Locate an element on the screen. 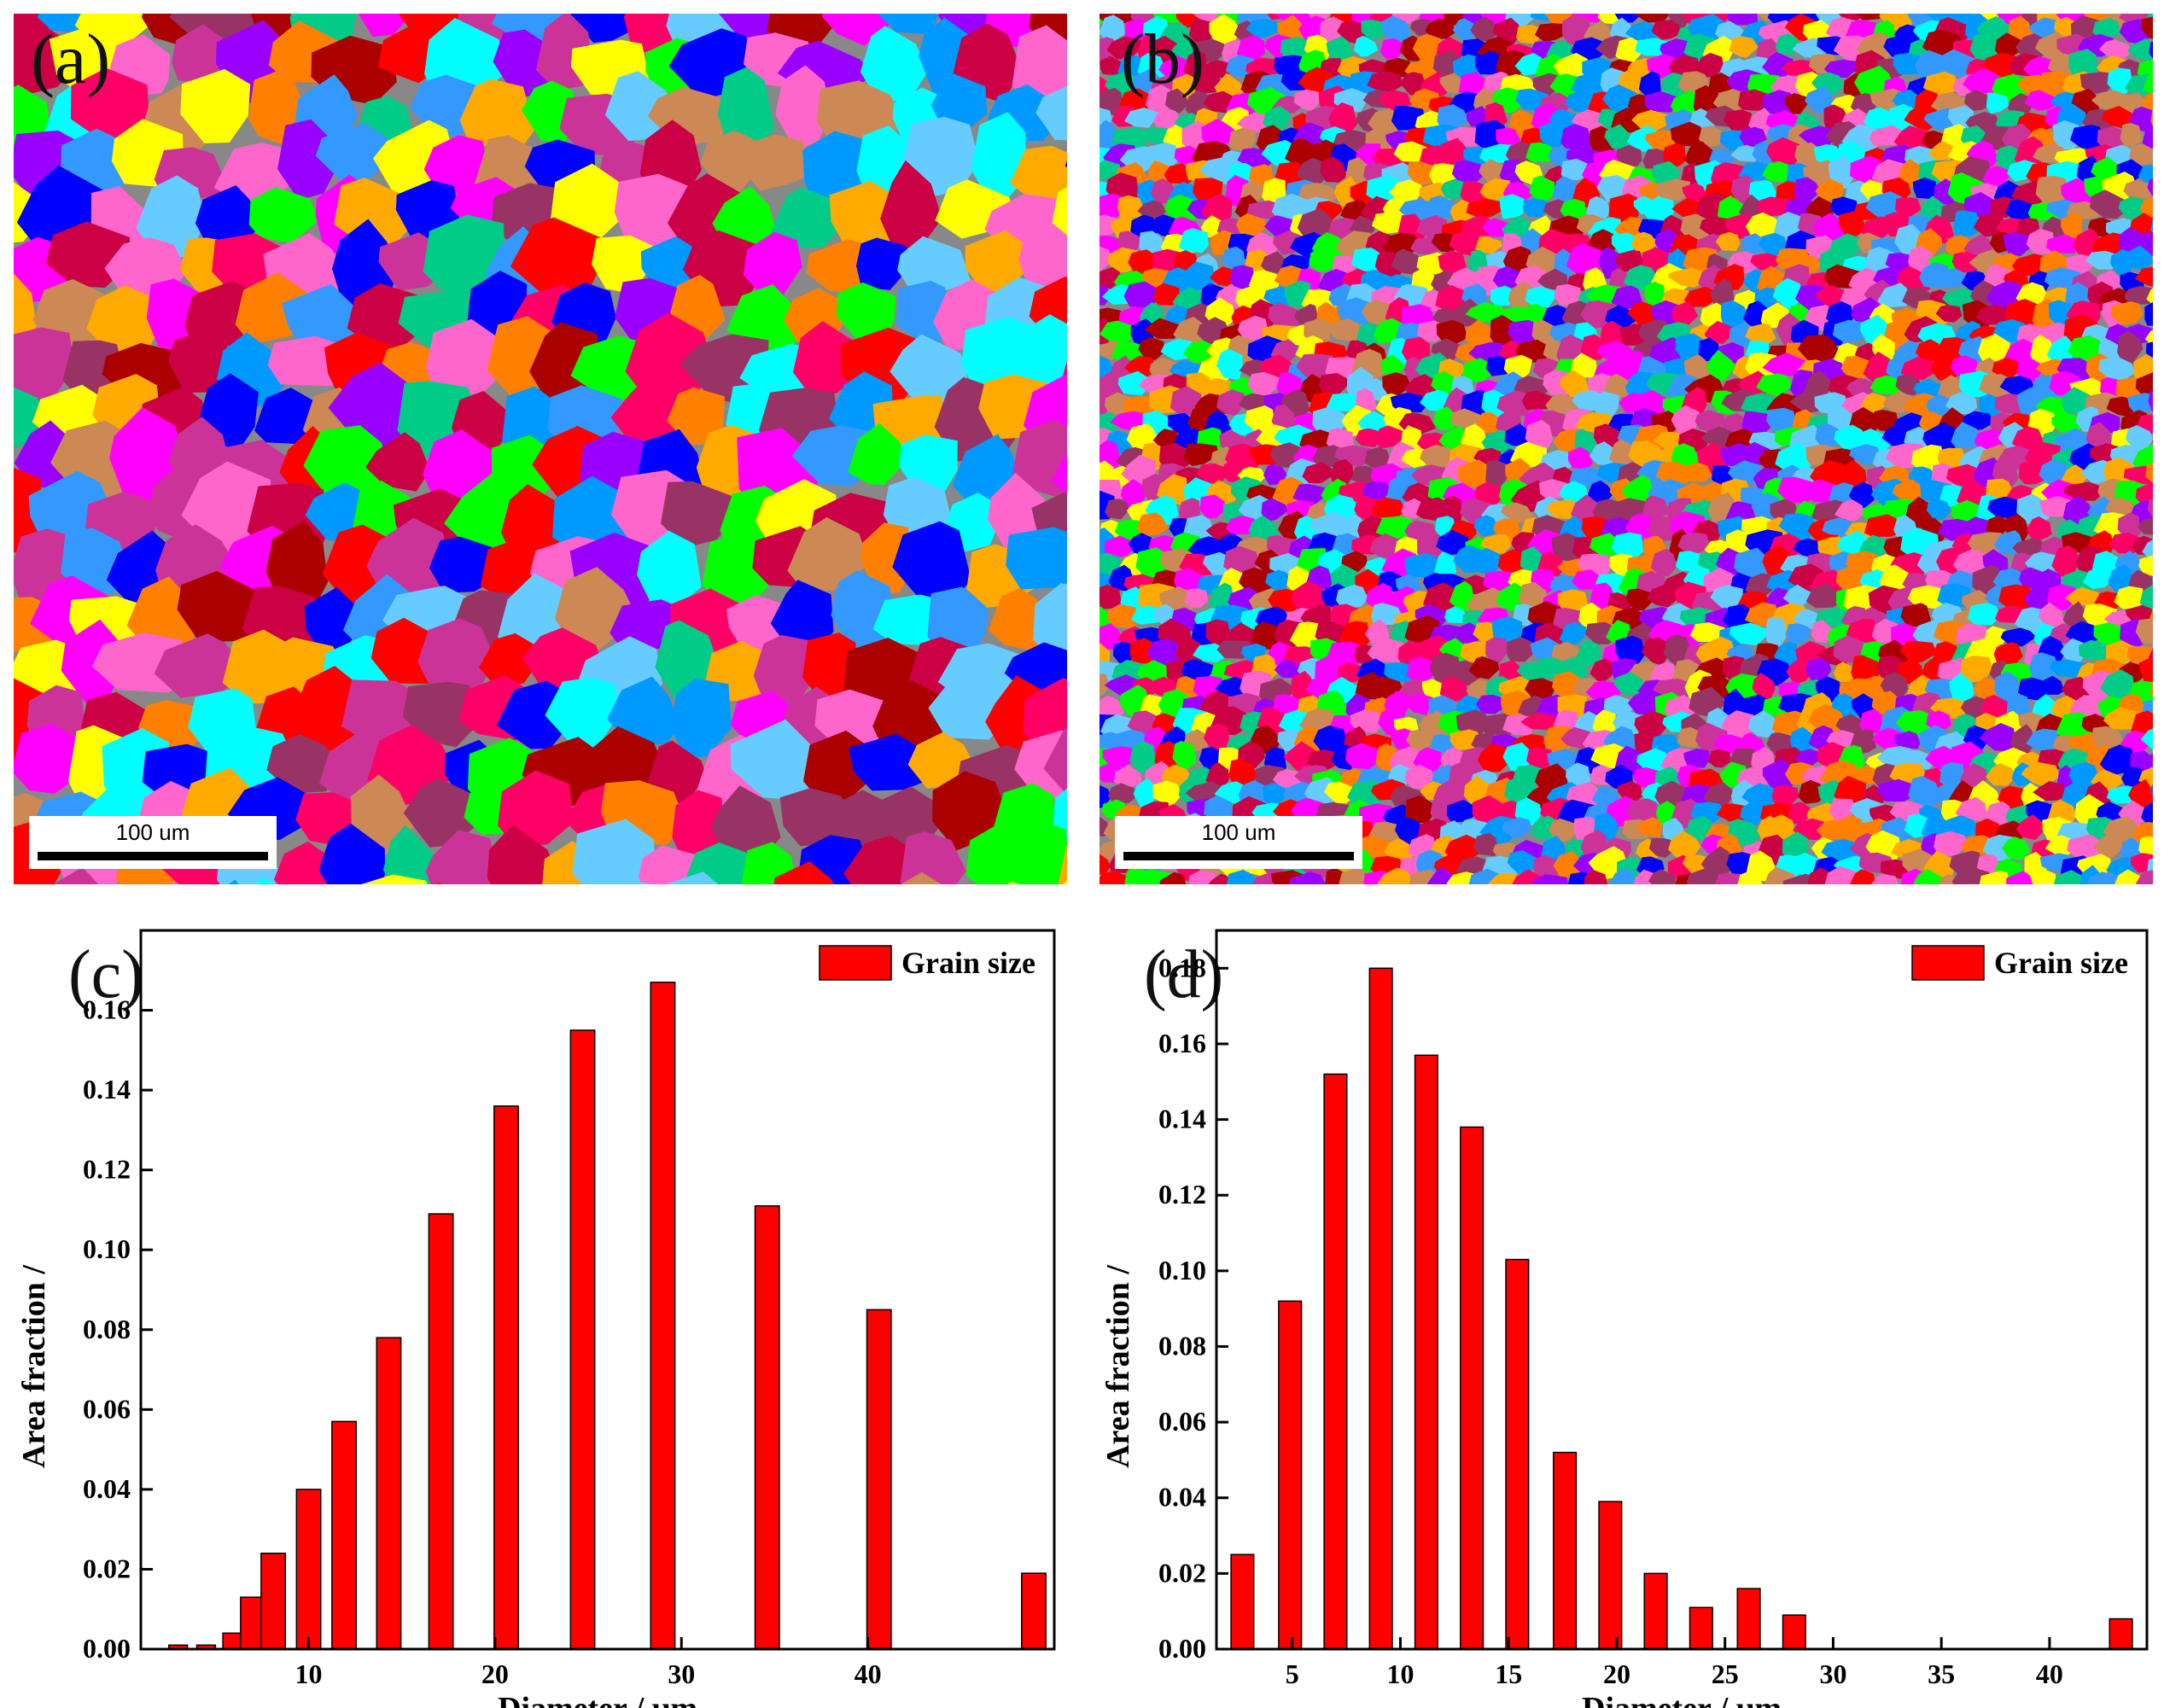 The height and width of the screenshot is (1708, 2164). y-tick-label: 0.12 is located at coordinates (1182, 1195).